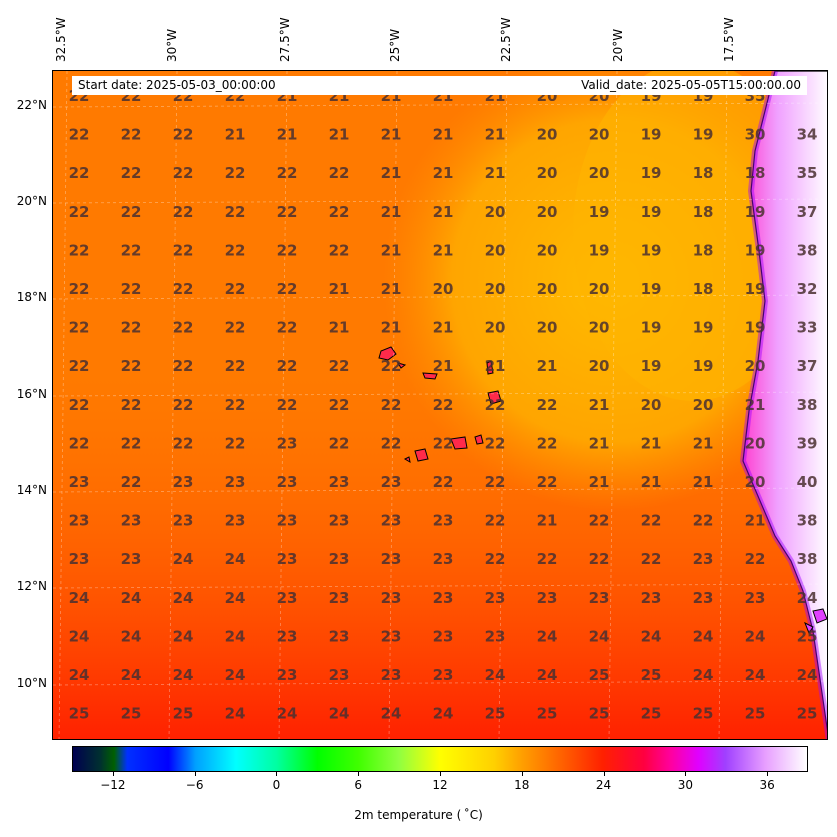 The height and width of the screenshot is (837, 837). Describe the element at coordinates (31, 586) in the screenshot. I see `lat-label-12n: 12°N` at that location.